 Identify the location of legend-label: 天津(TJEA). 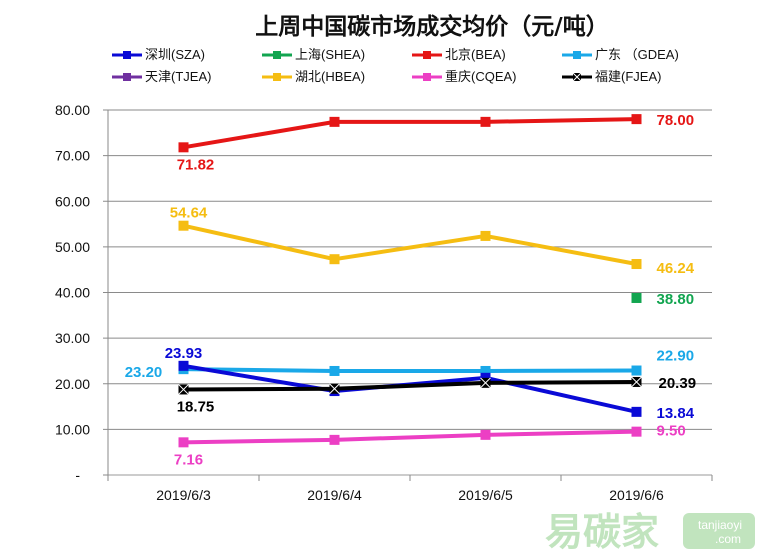
(178, 76).